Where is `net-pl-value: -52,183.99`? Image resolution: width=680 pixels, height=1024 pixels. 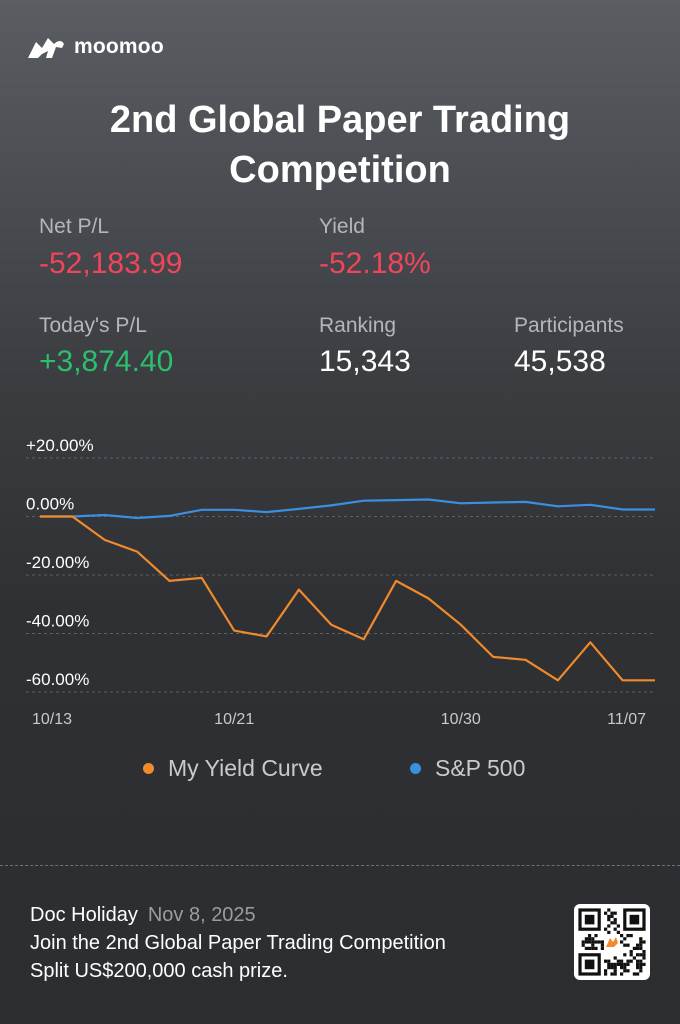
net-pl-value: -52,183.99 is located at coordinates (111, 263).